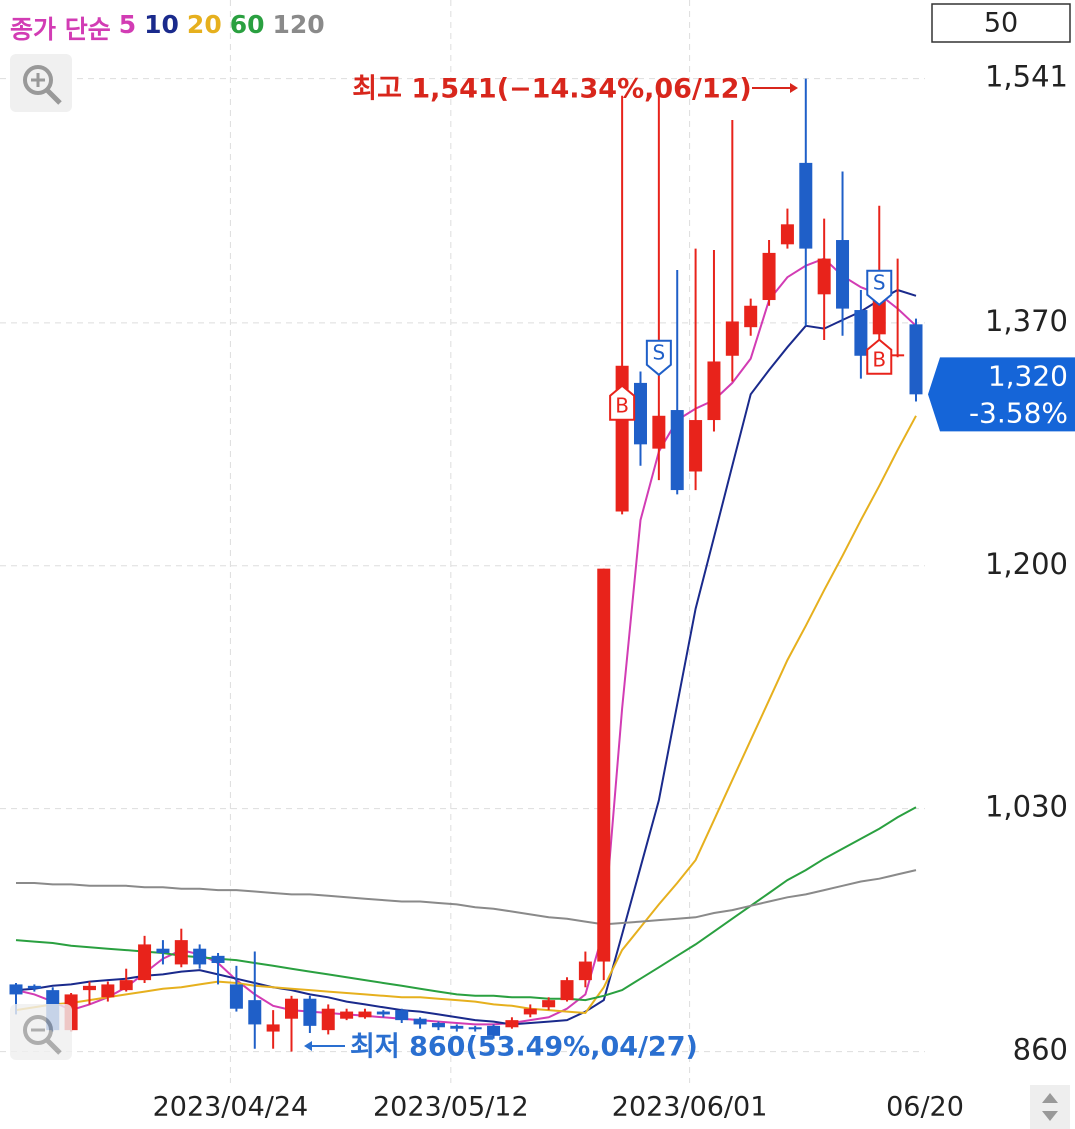 The image size is (1075, 1129). Describe the element at coordinates (247, 24) in the screenshot. I see `legend-entry: 60` at that location.